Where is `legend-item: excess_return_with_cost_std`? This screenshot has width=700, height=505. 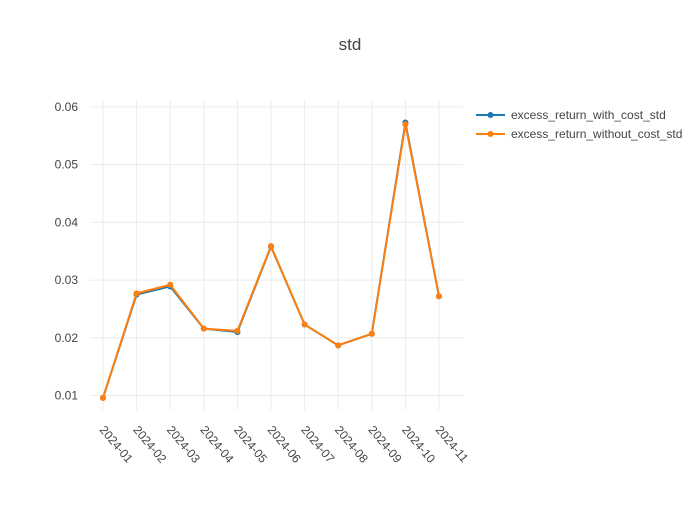 legend-item: excess_return_with_cost_std is located at coordinates (571, 115).